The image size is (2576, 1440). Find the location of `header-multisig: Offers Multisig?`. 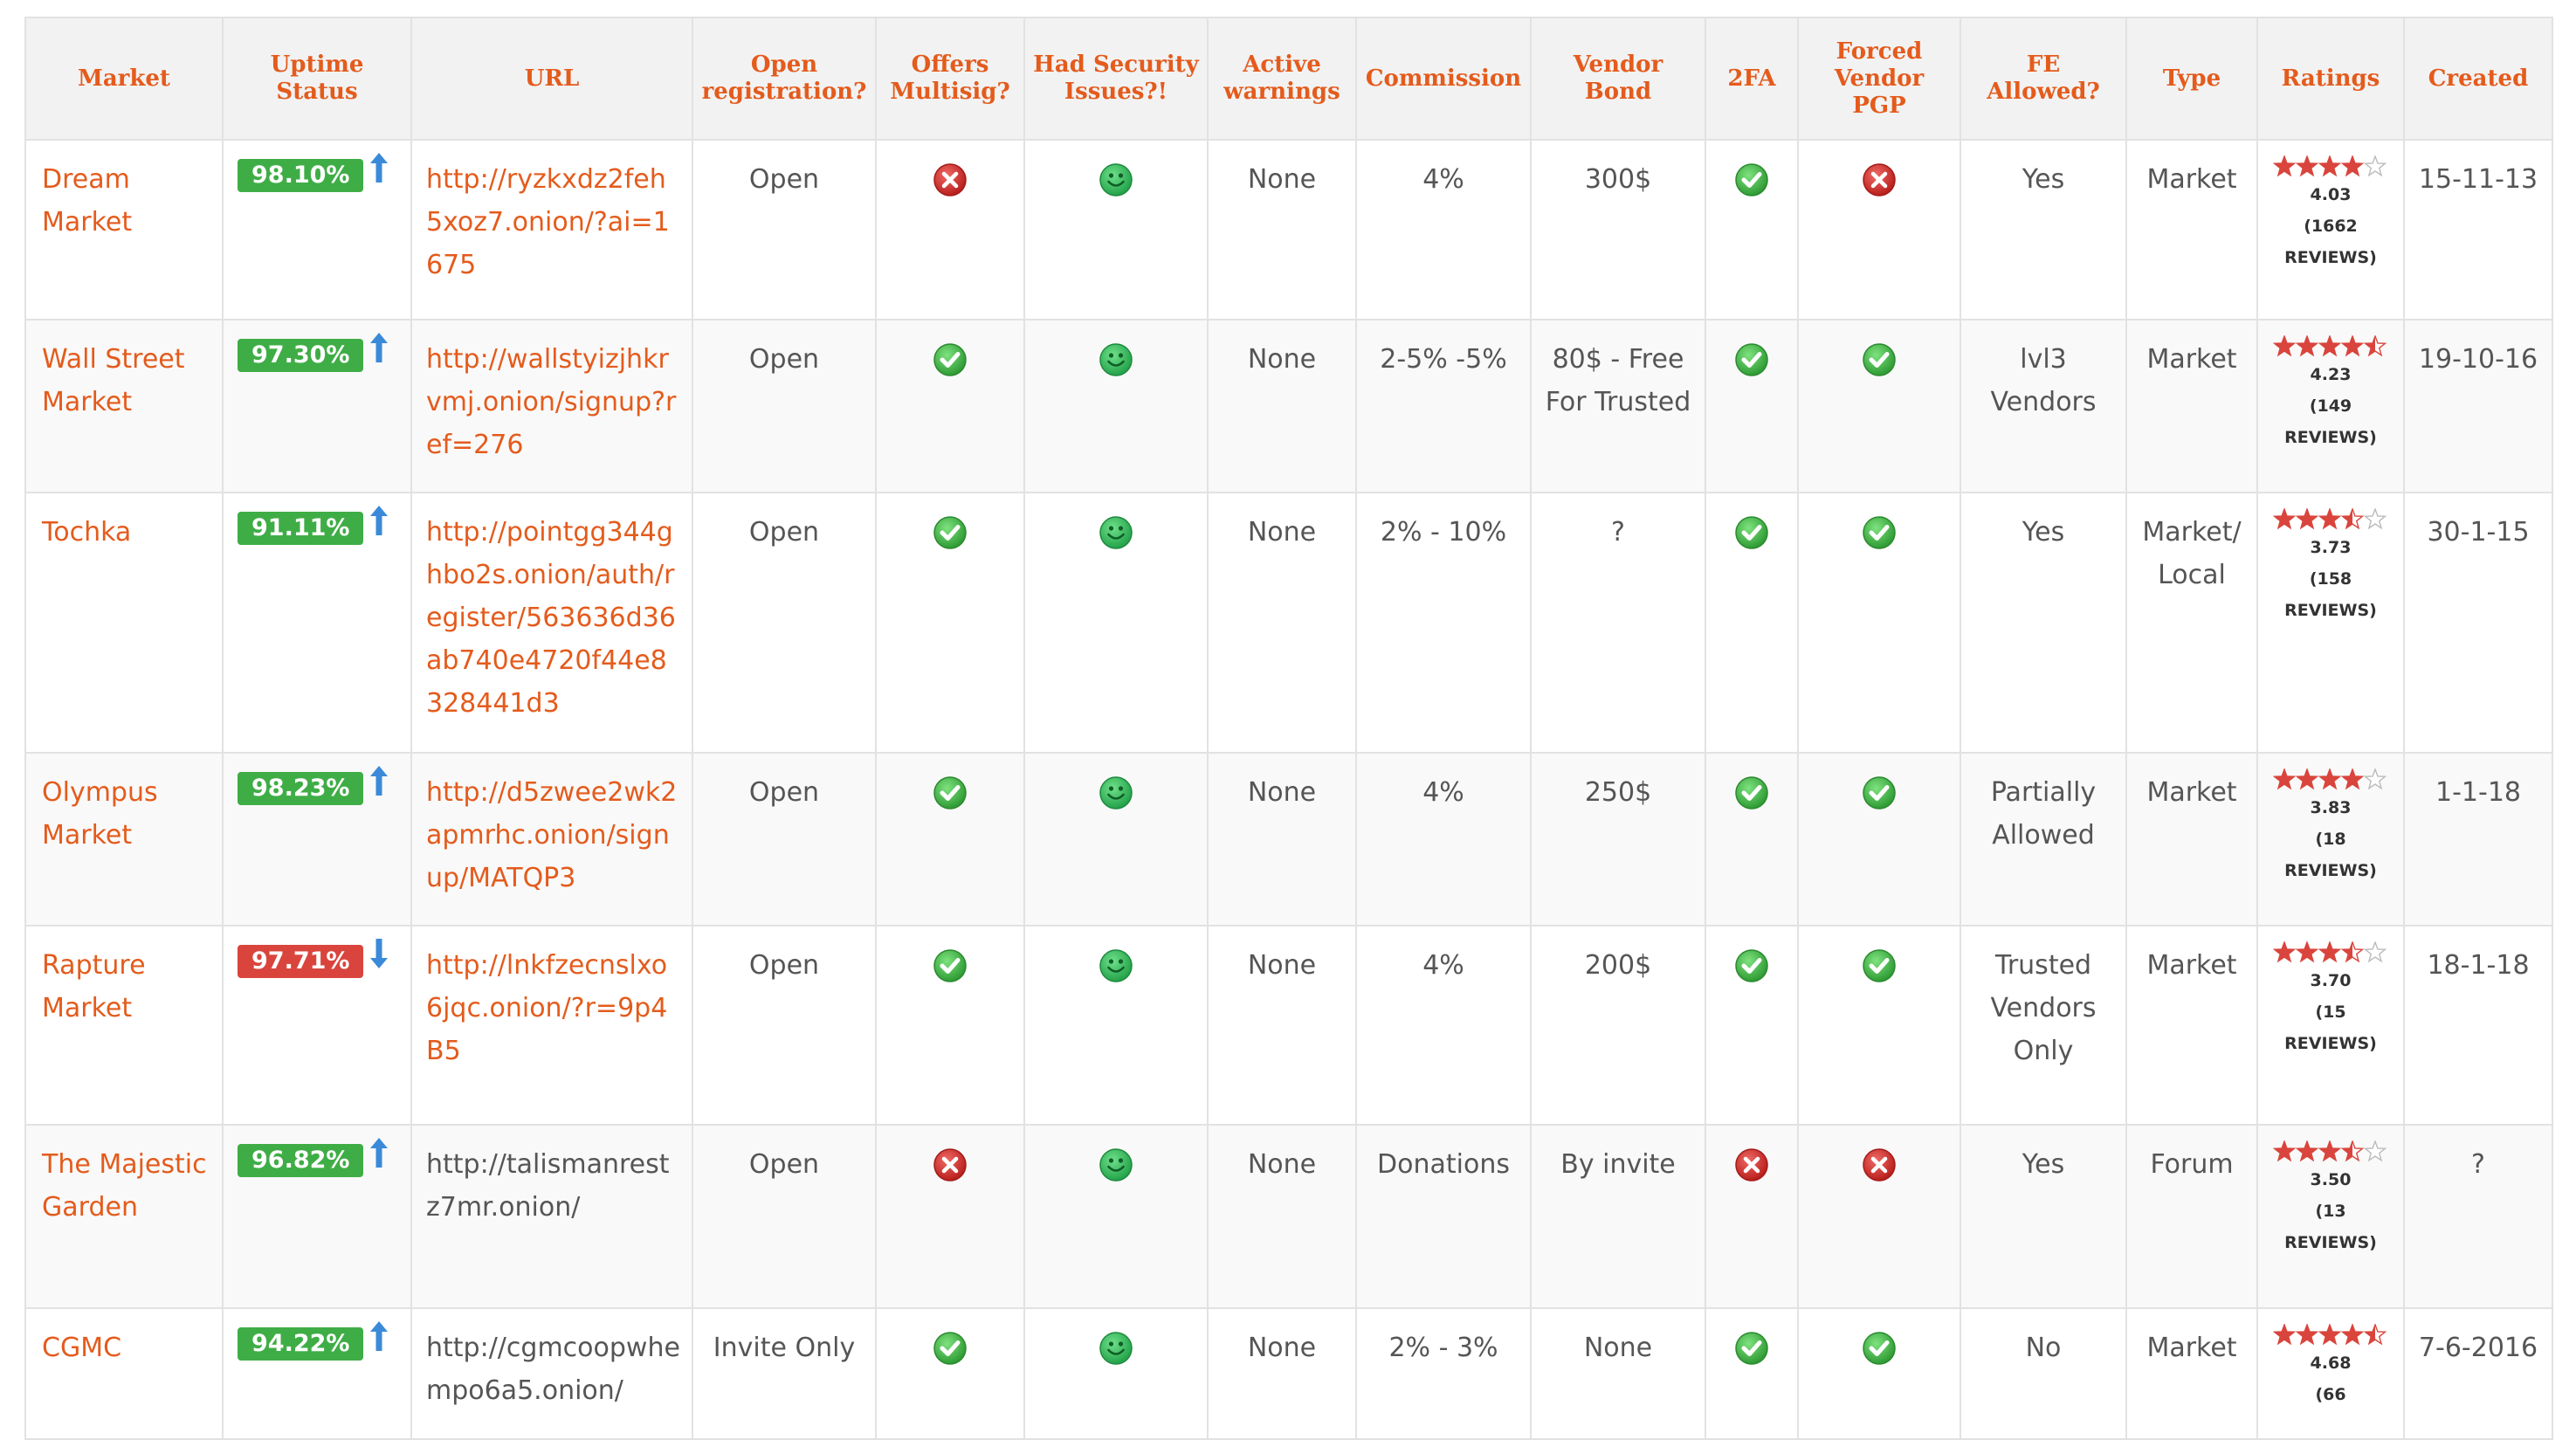

header-multisig: Offers Multisig? is located at coordinates (950, 79).